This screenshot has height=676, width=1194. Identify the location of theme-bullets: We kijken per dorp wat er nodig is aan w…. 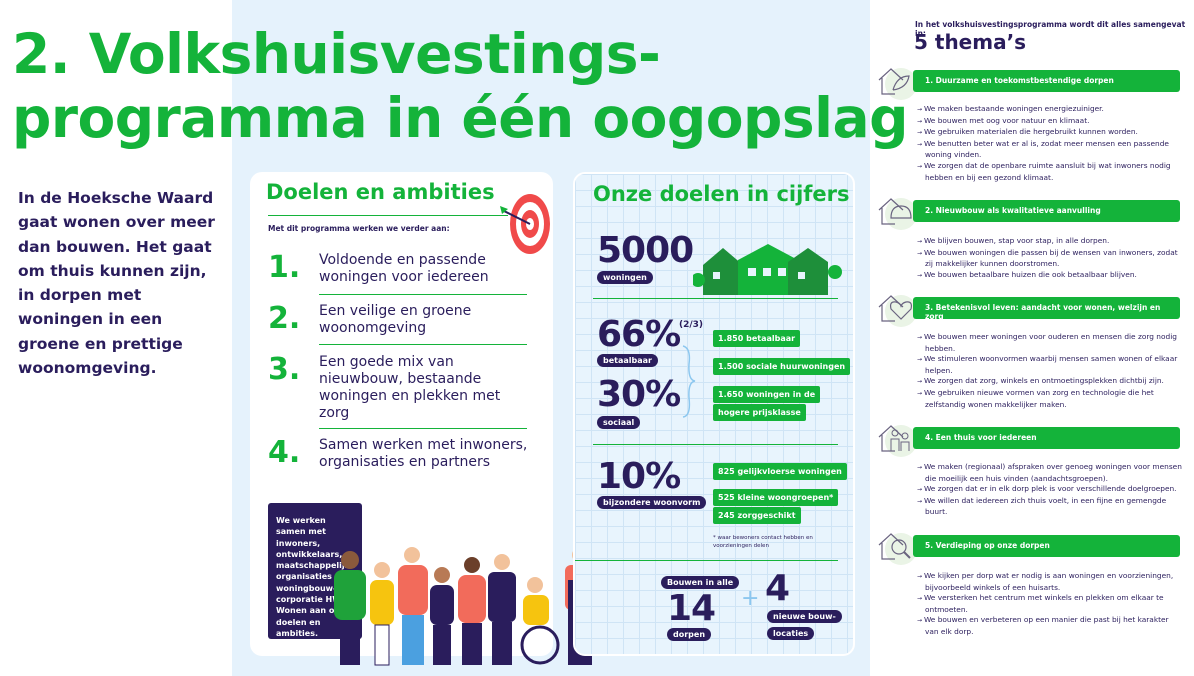
(1049, 604).